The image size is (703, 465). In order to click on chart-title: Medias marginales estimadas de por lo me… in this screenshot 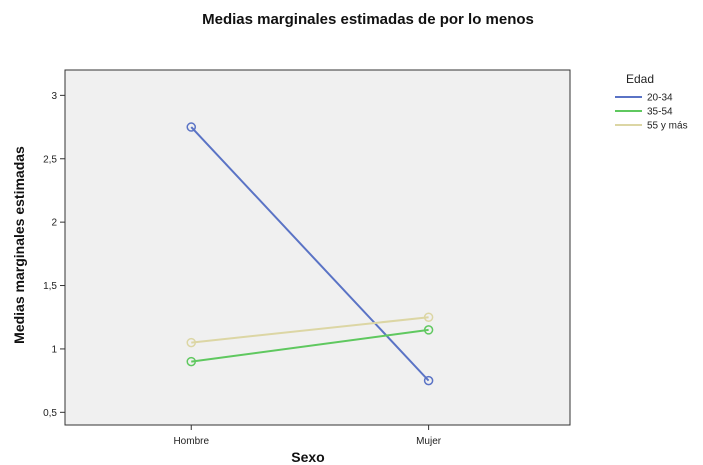, I will do `click(368, 19)`.